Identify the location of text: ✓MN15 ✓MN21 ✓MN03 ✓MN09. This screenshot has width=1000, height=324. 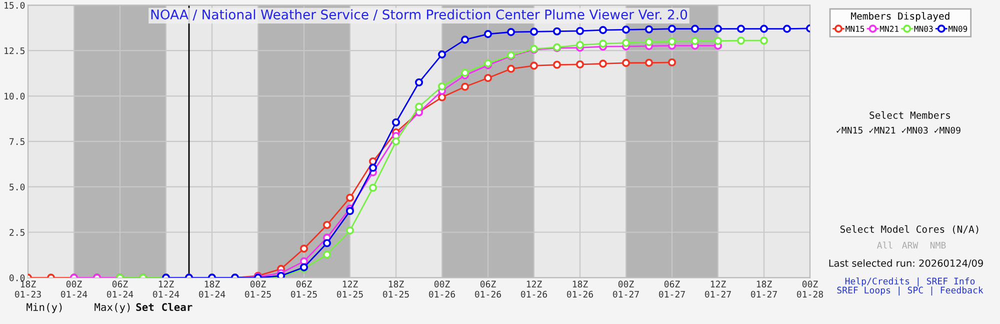
(898, 130).